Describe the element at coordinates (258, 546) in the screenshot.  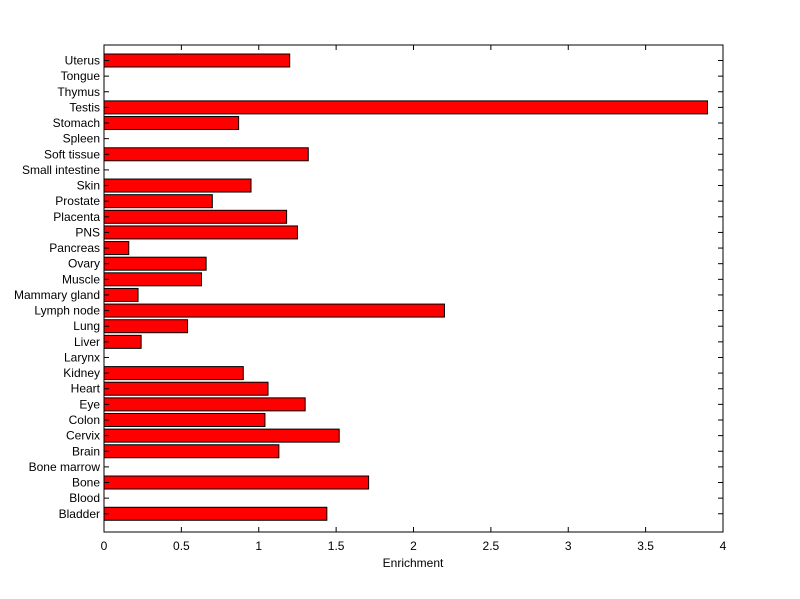
I see `x-tick-label-2: 1` at that location.